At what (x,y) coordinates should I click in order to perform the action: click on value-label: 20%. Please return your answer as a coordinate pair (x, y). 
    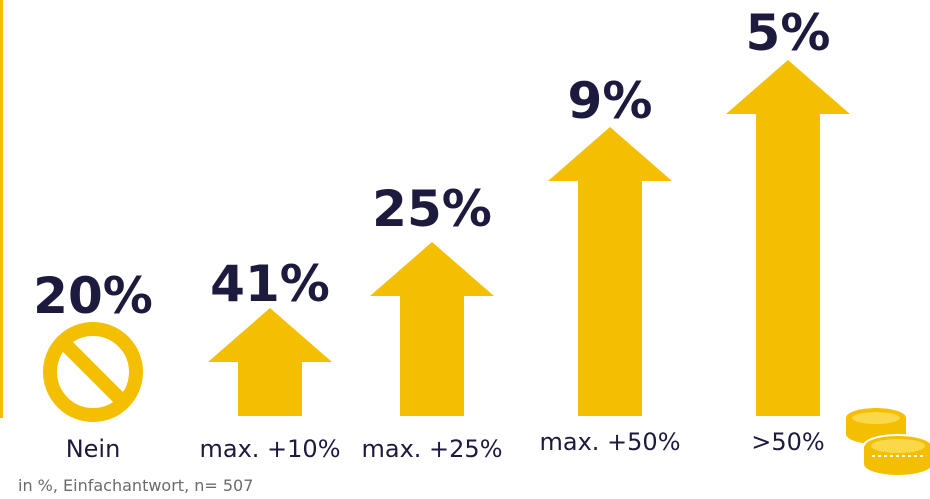
    Looking at the image, I should click on (93, 296).